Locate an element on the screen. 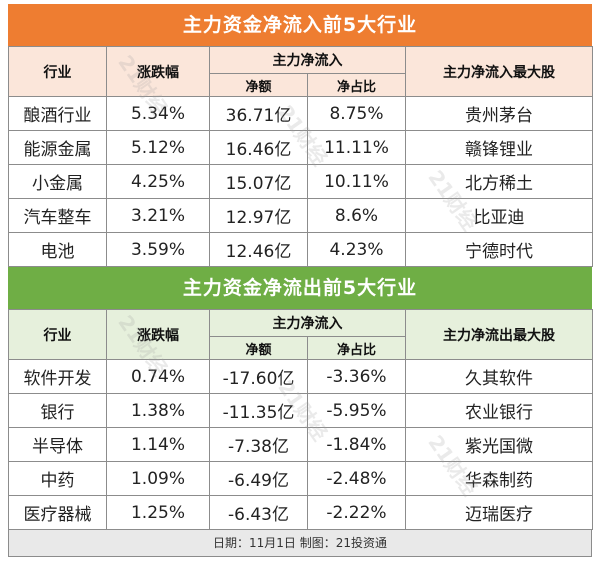 The image size is (600, 569). table-row: 汽车整车 3.21% 12.97亿 8.6% 比亚迪 is located at coordinates (300, 215).